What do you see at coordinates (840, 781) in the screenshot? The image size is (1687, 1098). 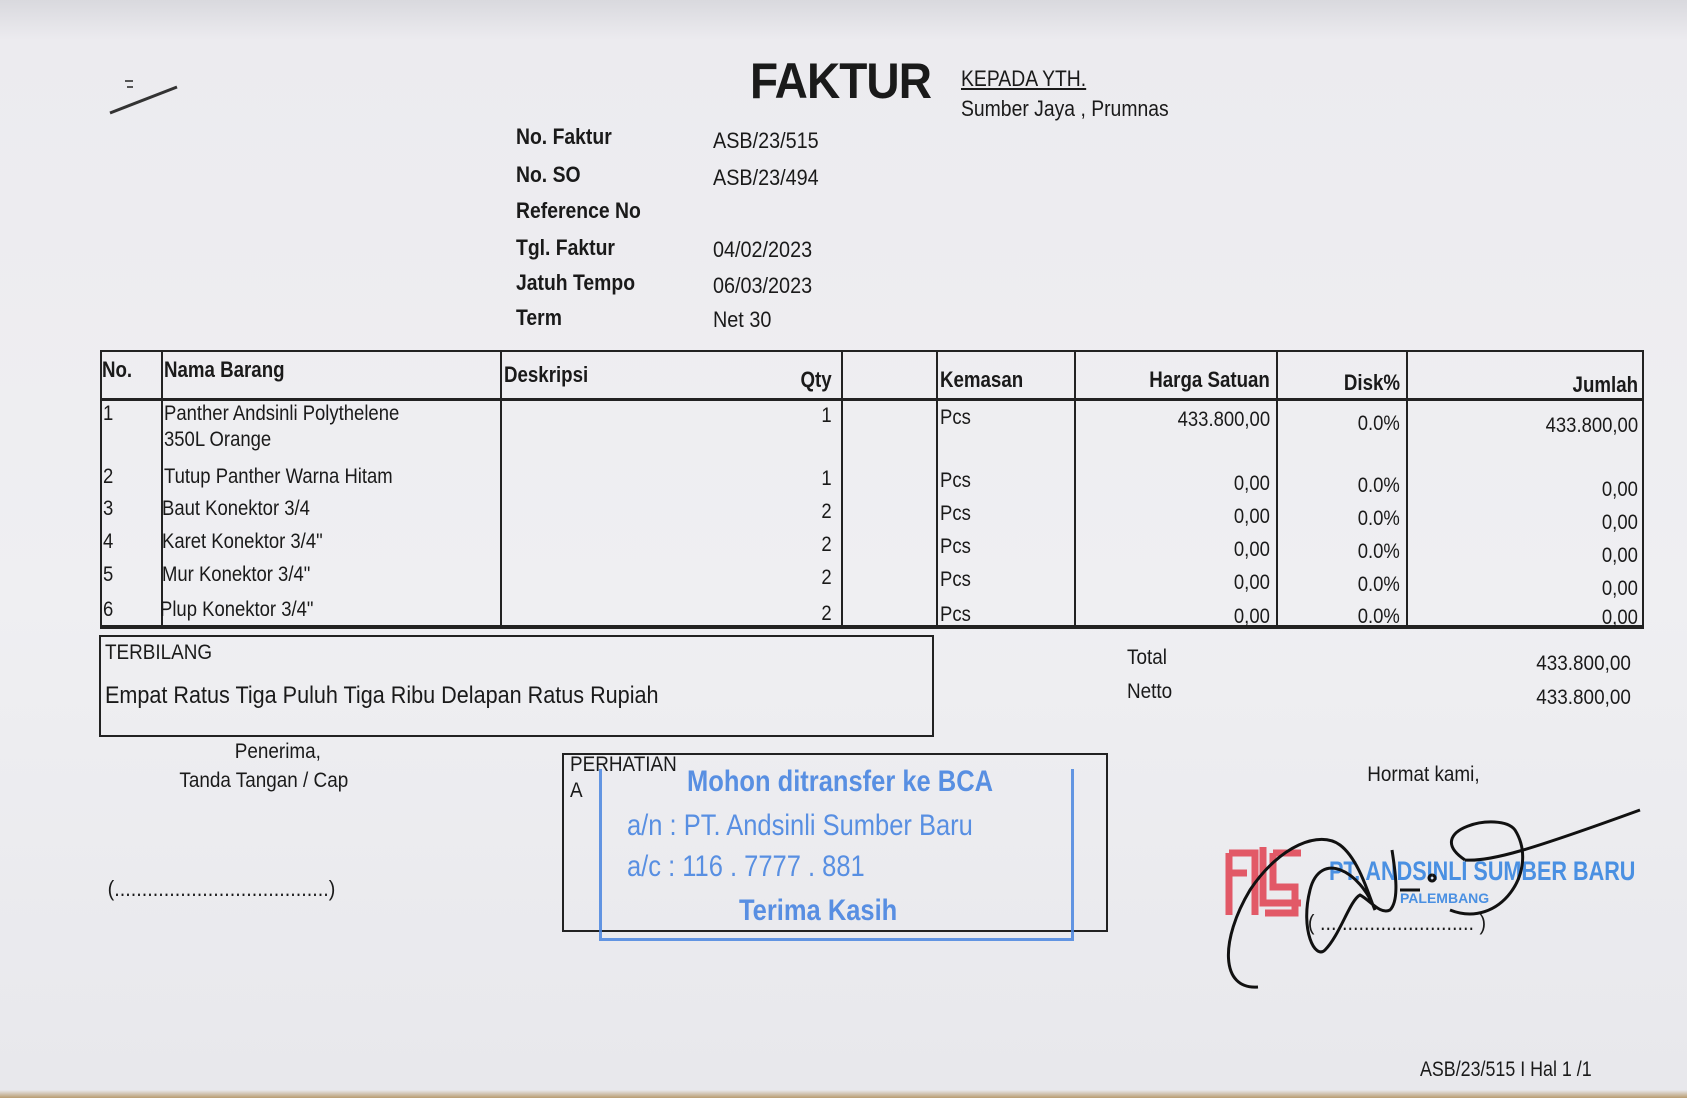 I see `stamp-line-1: Mohon ditransfer ke BCA` at bounding box center [840, 781].